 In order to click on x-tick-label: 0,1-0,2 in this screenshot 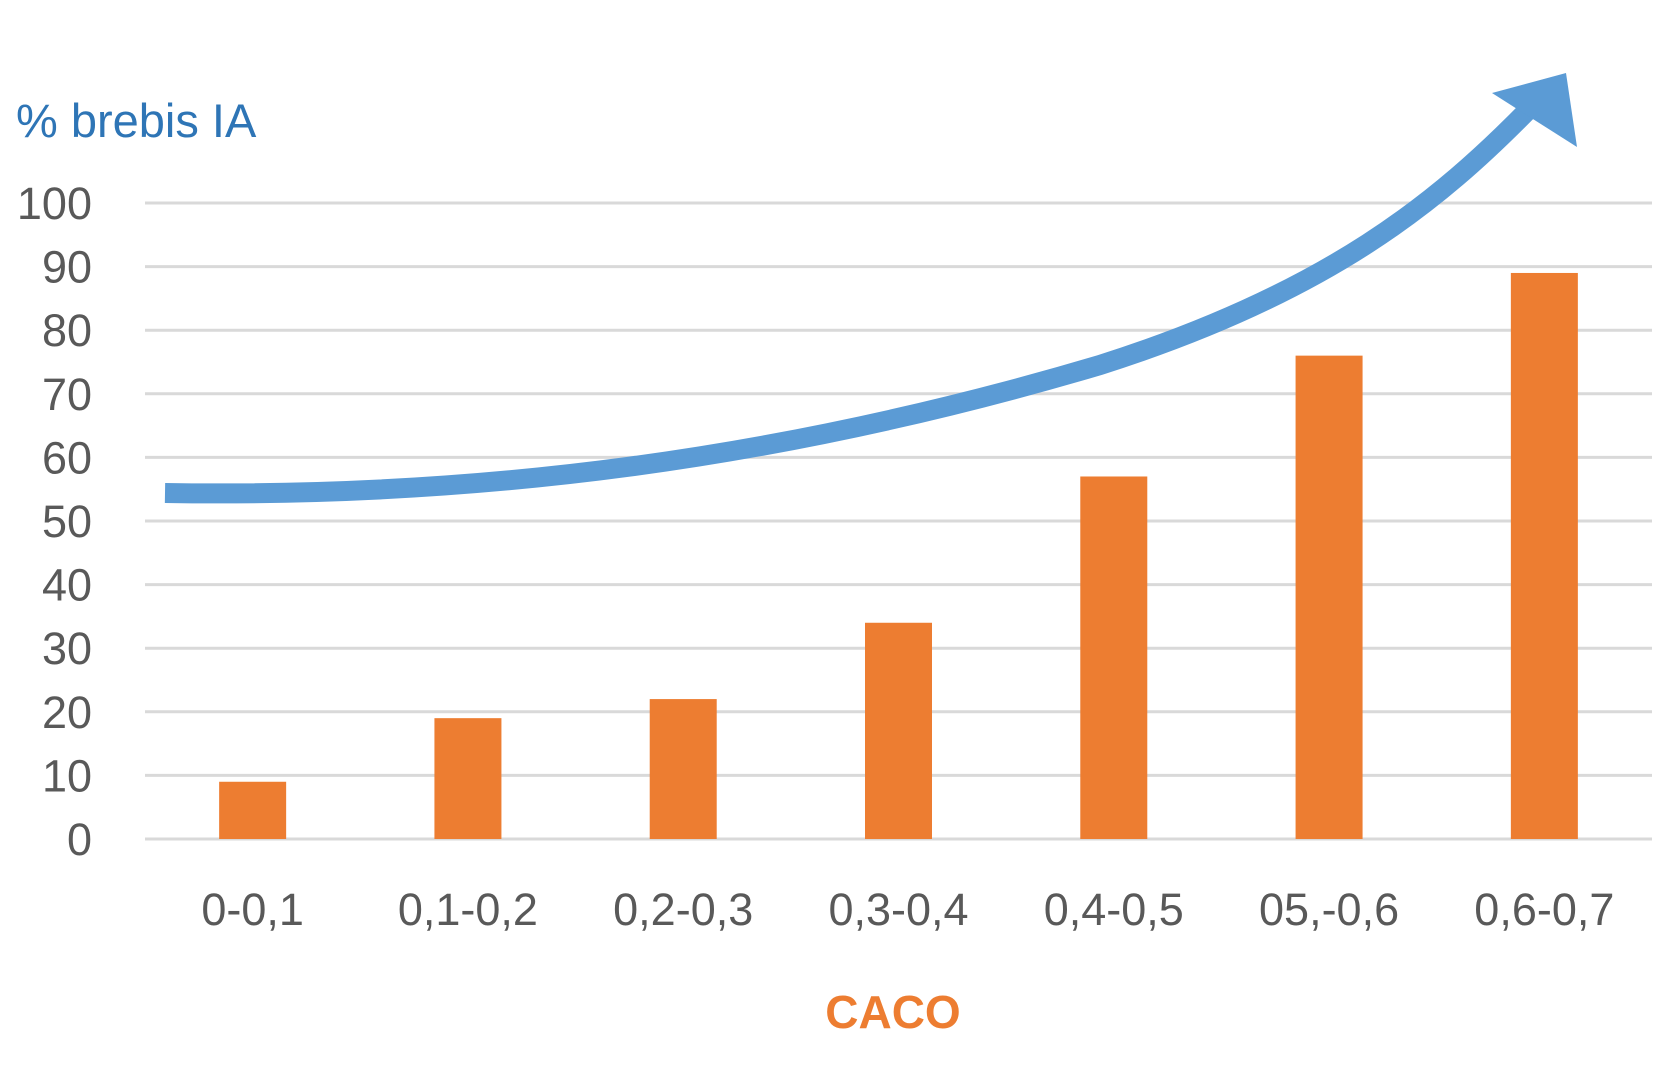, I will do `click(468, 909)`.